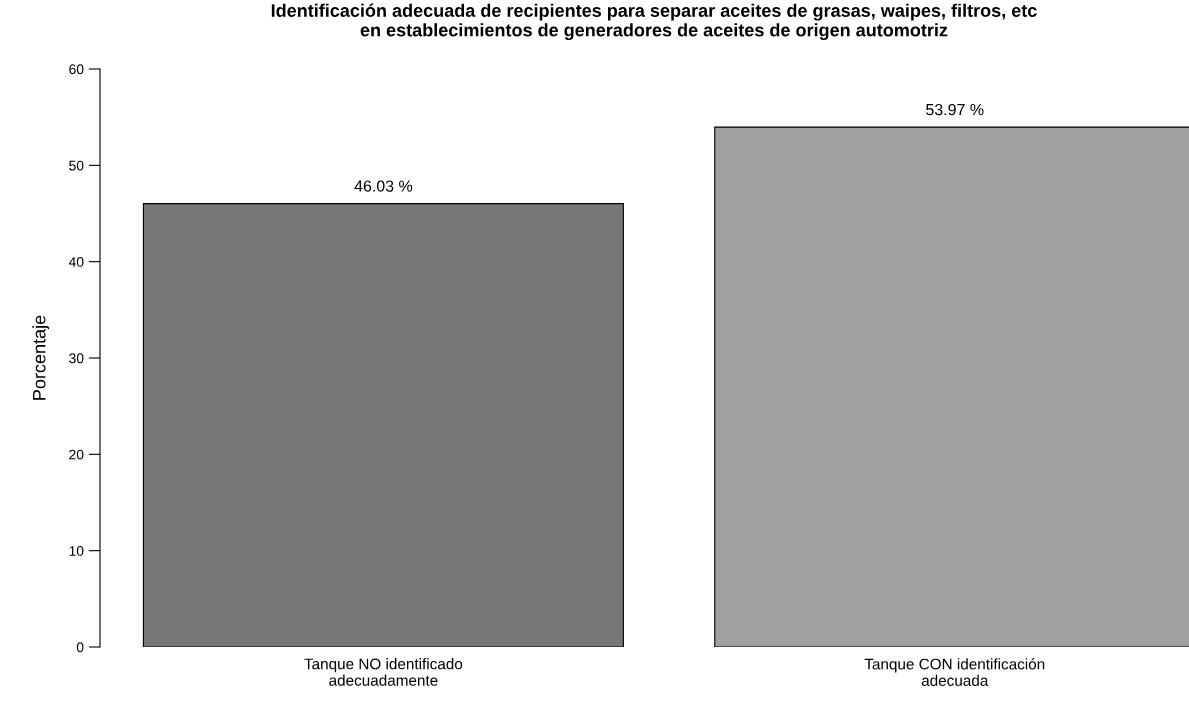  What do you see at coordinates (654, 22) in the screenshot?
I see `chart-title: Identificación adecuada de recipientes para separar aceites de grasas, waipes, filtros, etc en establecimientos de generadores de aceites de origen automotriz` at bounding box center [654, 22].